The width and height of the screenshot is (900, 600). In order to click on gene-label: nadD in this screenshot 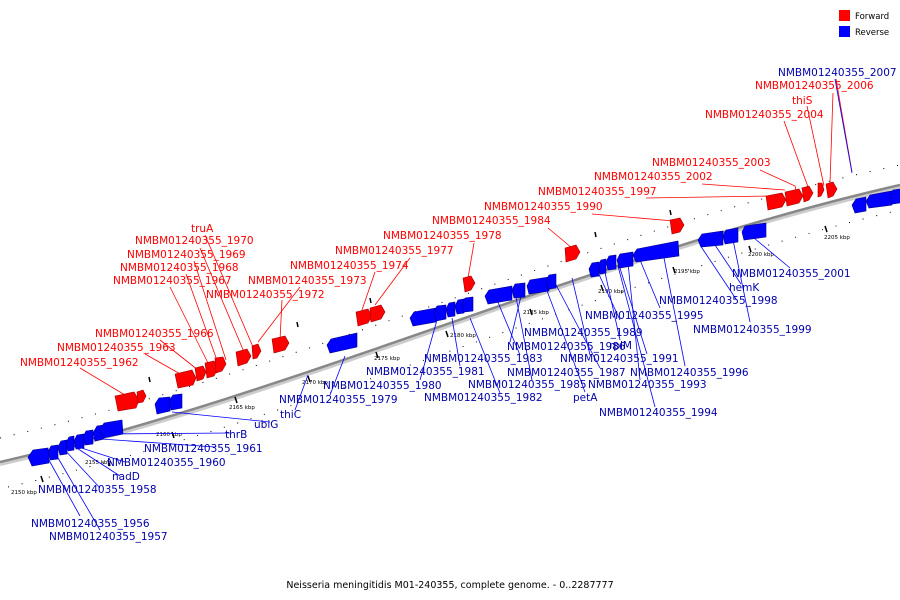, I will do `click(126, 477)`.